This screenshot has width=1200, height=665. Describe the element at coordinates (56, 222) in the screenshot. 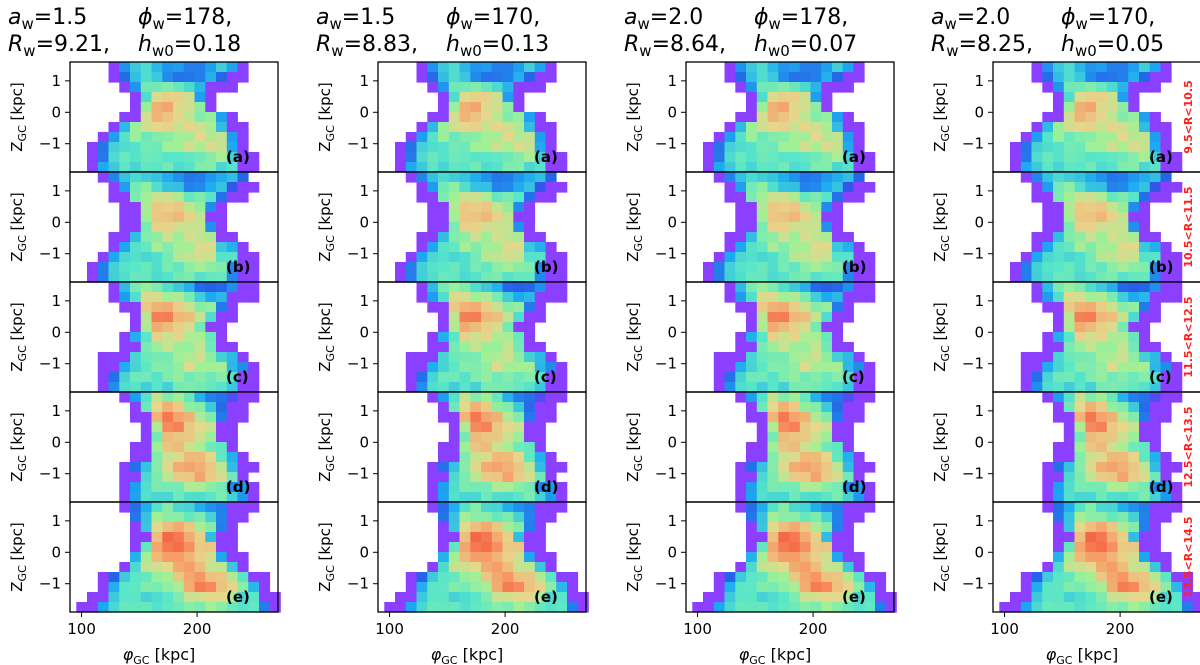

I see `y-tick-label: 0` at that location.